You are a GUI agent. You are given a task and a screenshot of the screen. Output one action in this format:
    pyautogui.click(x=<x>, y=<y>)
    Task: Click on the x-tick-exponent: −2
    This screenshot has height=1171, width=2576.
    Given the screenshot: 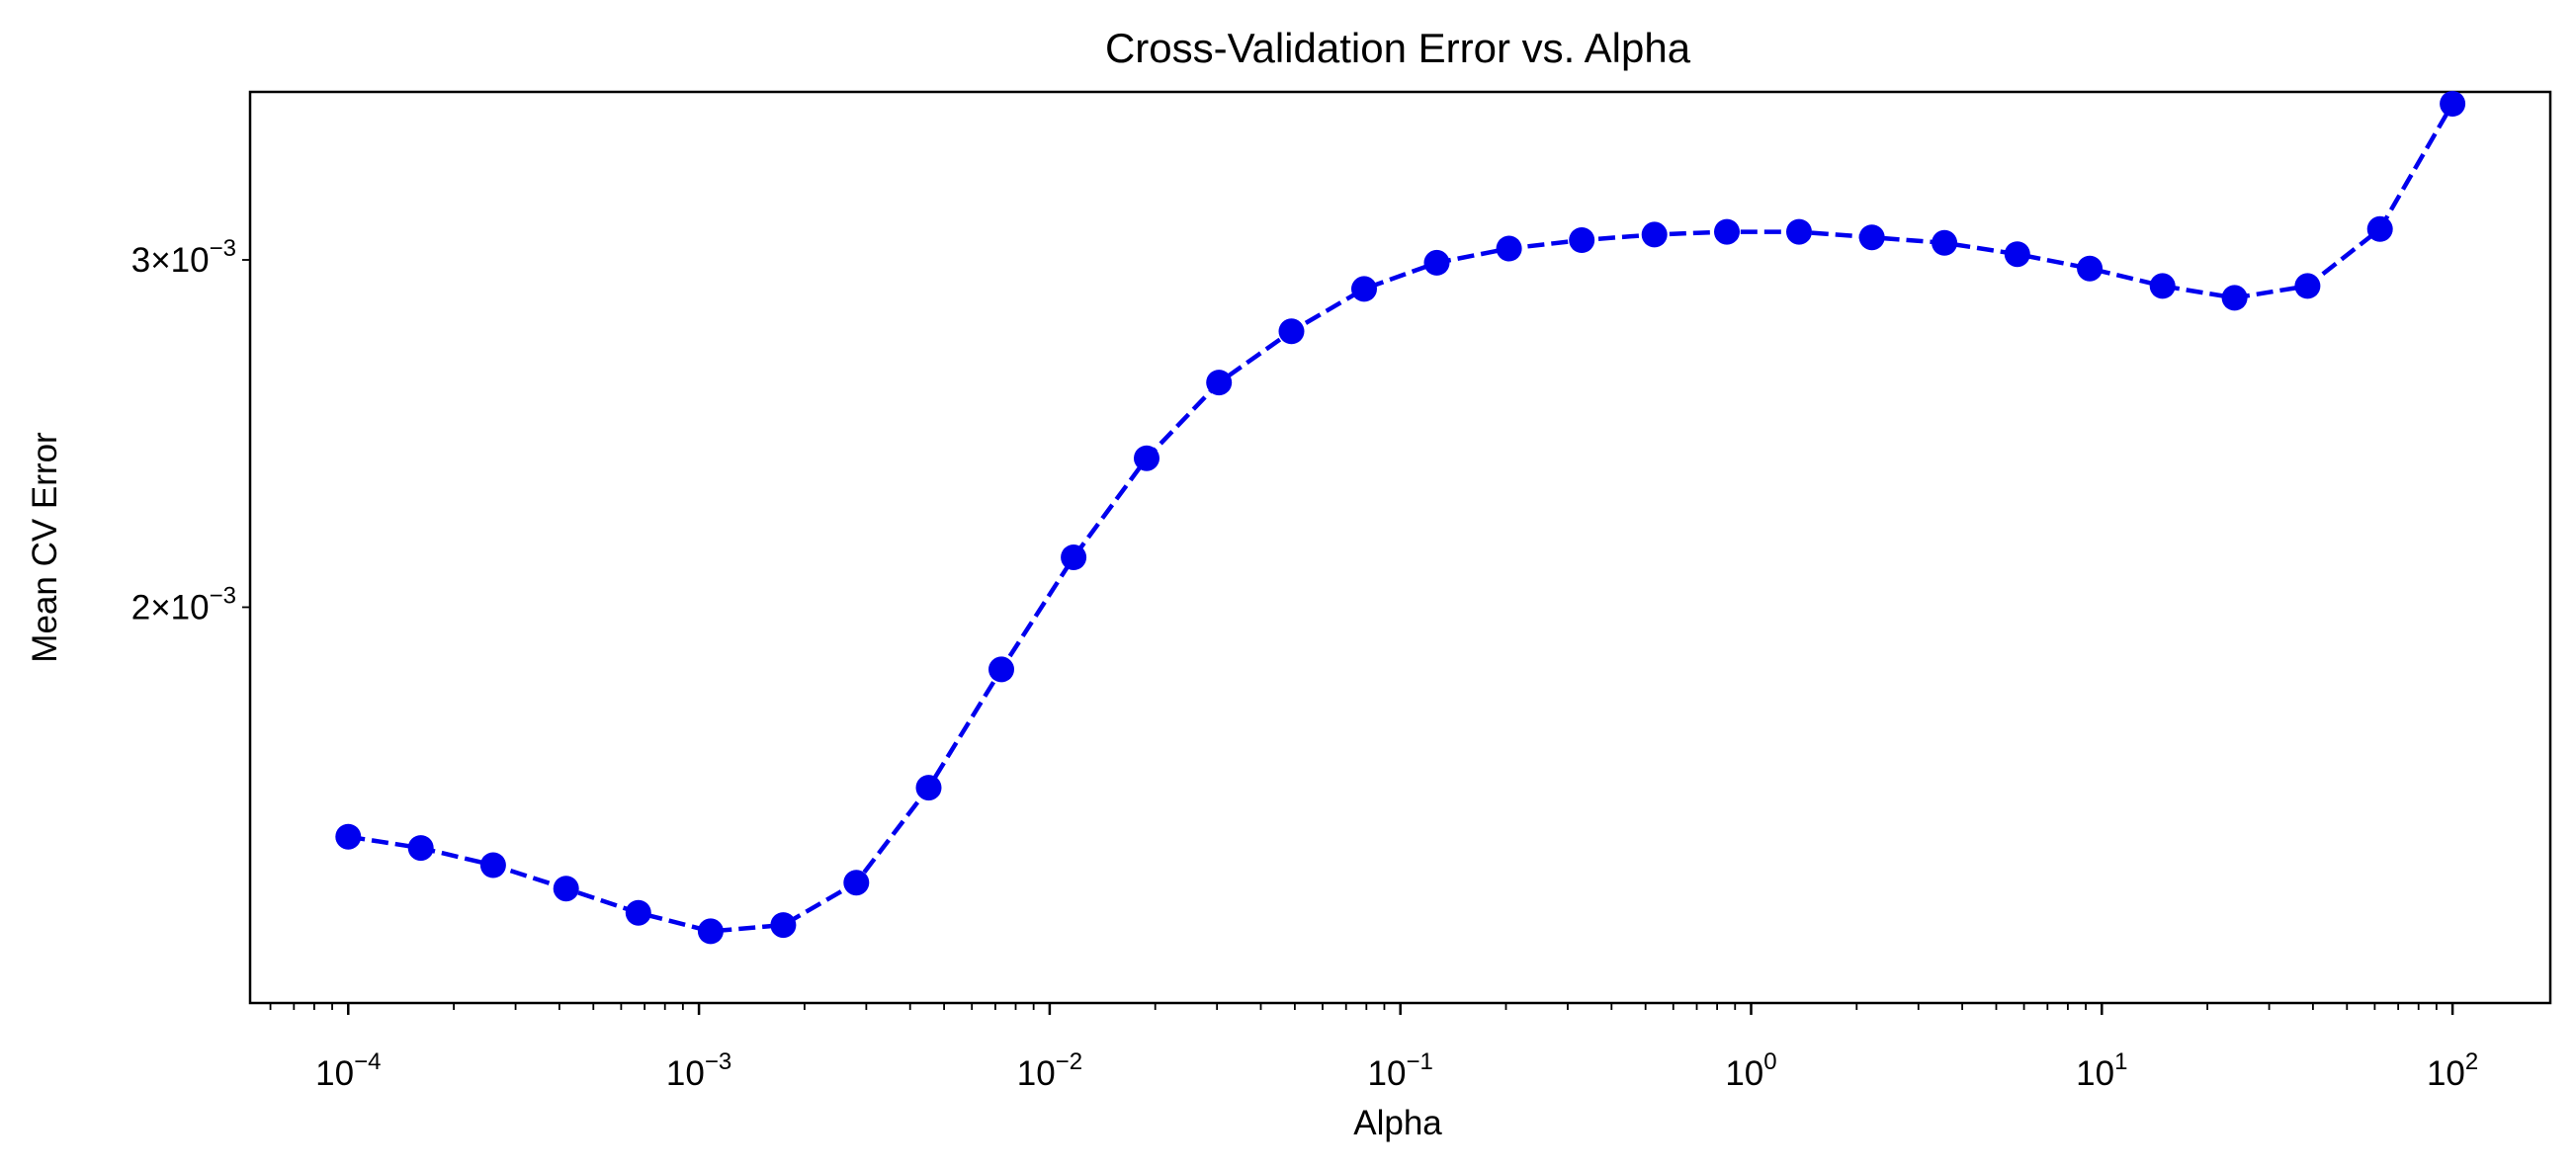 What is the action you would take?
    pyautogui.click(x=1069, y=1061)
    